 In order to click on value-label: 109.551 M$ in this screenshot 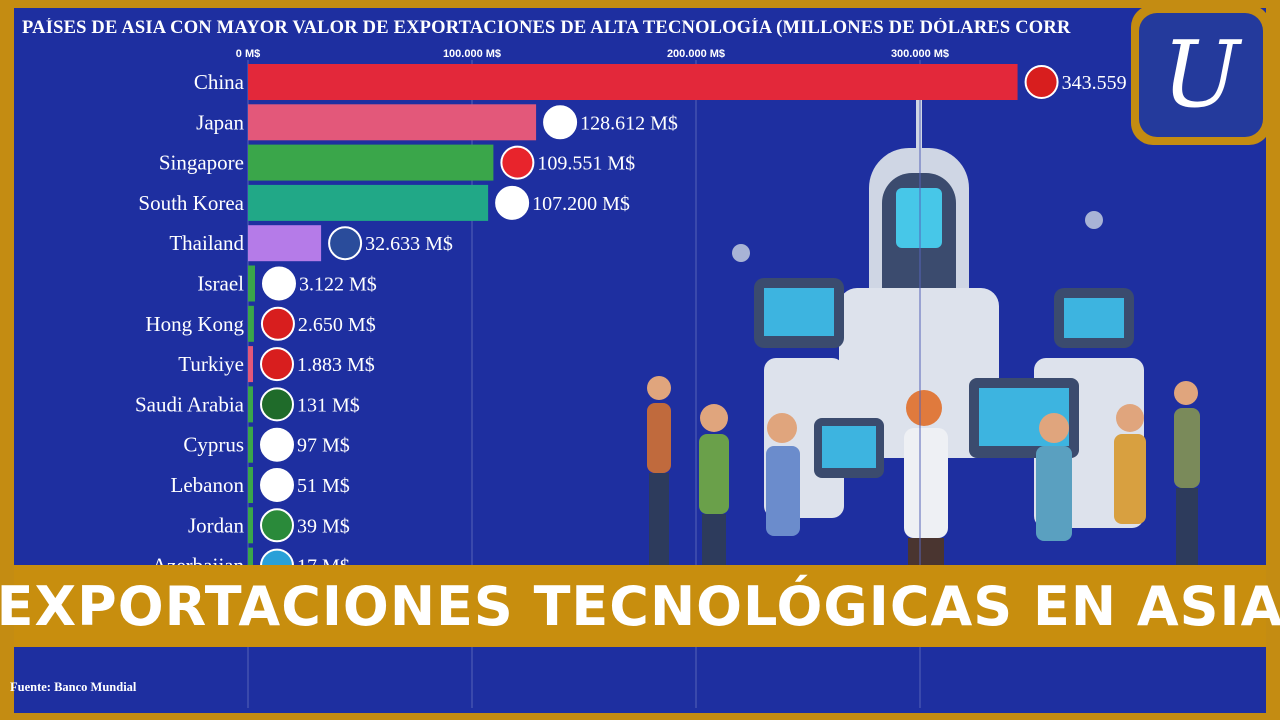, I will do `click(586, 164)`.